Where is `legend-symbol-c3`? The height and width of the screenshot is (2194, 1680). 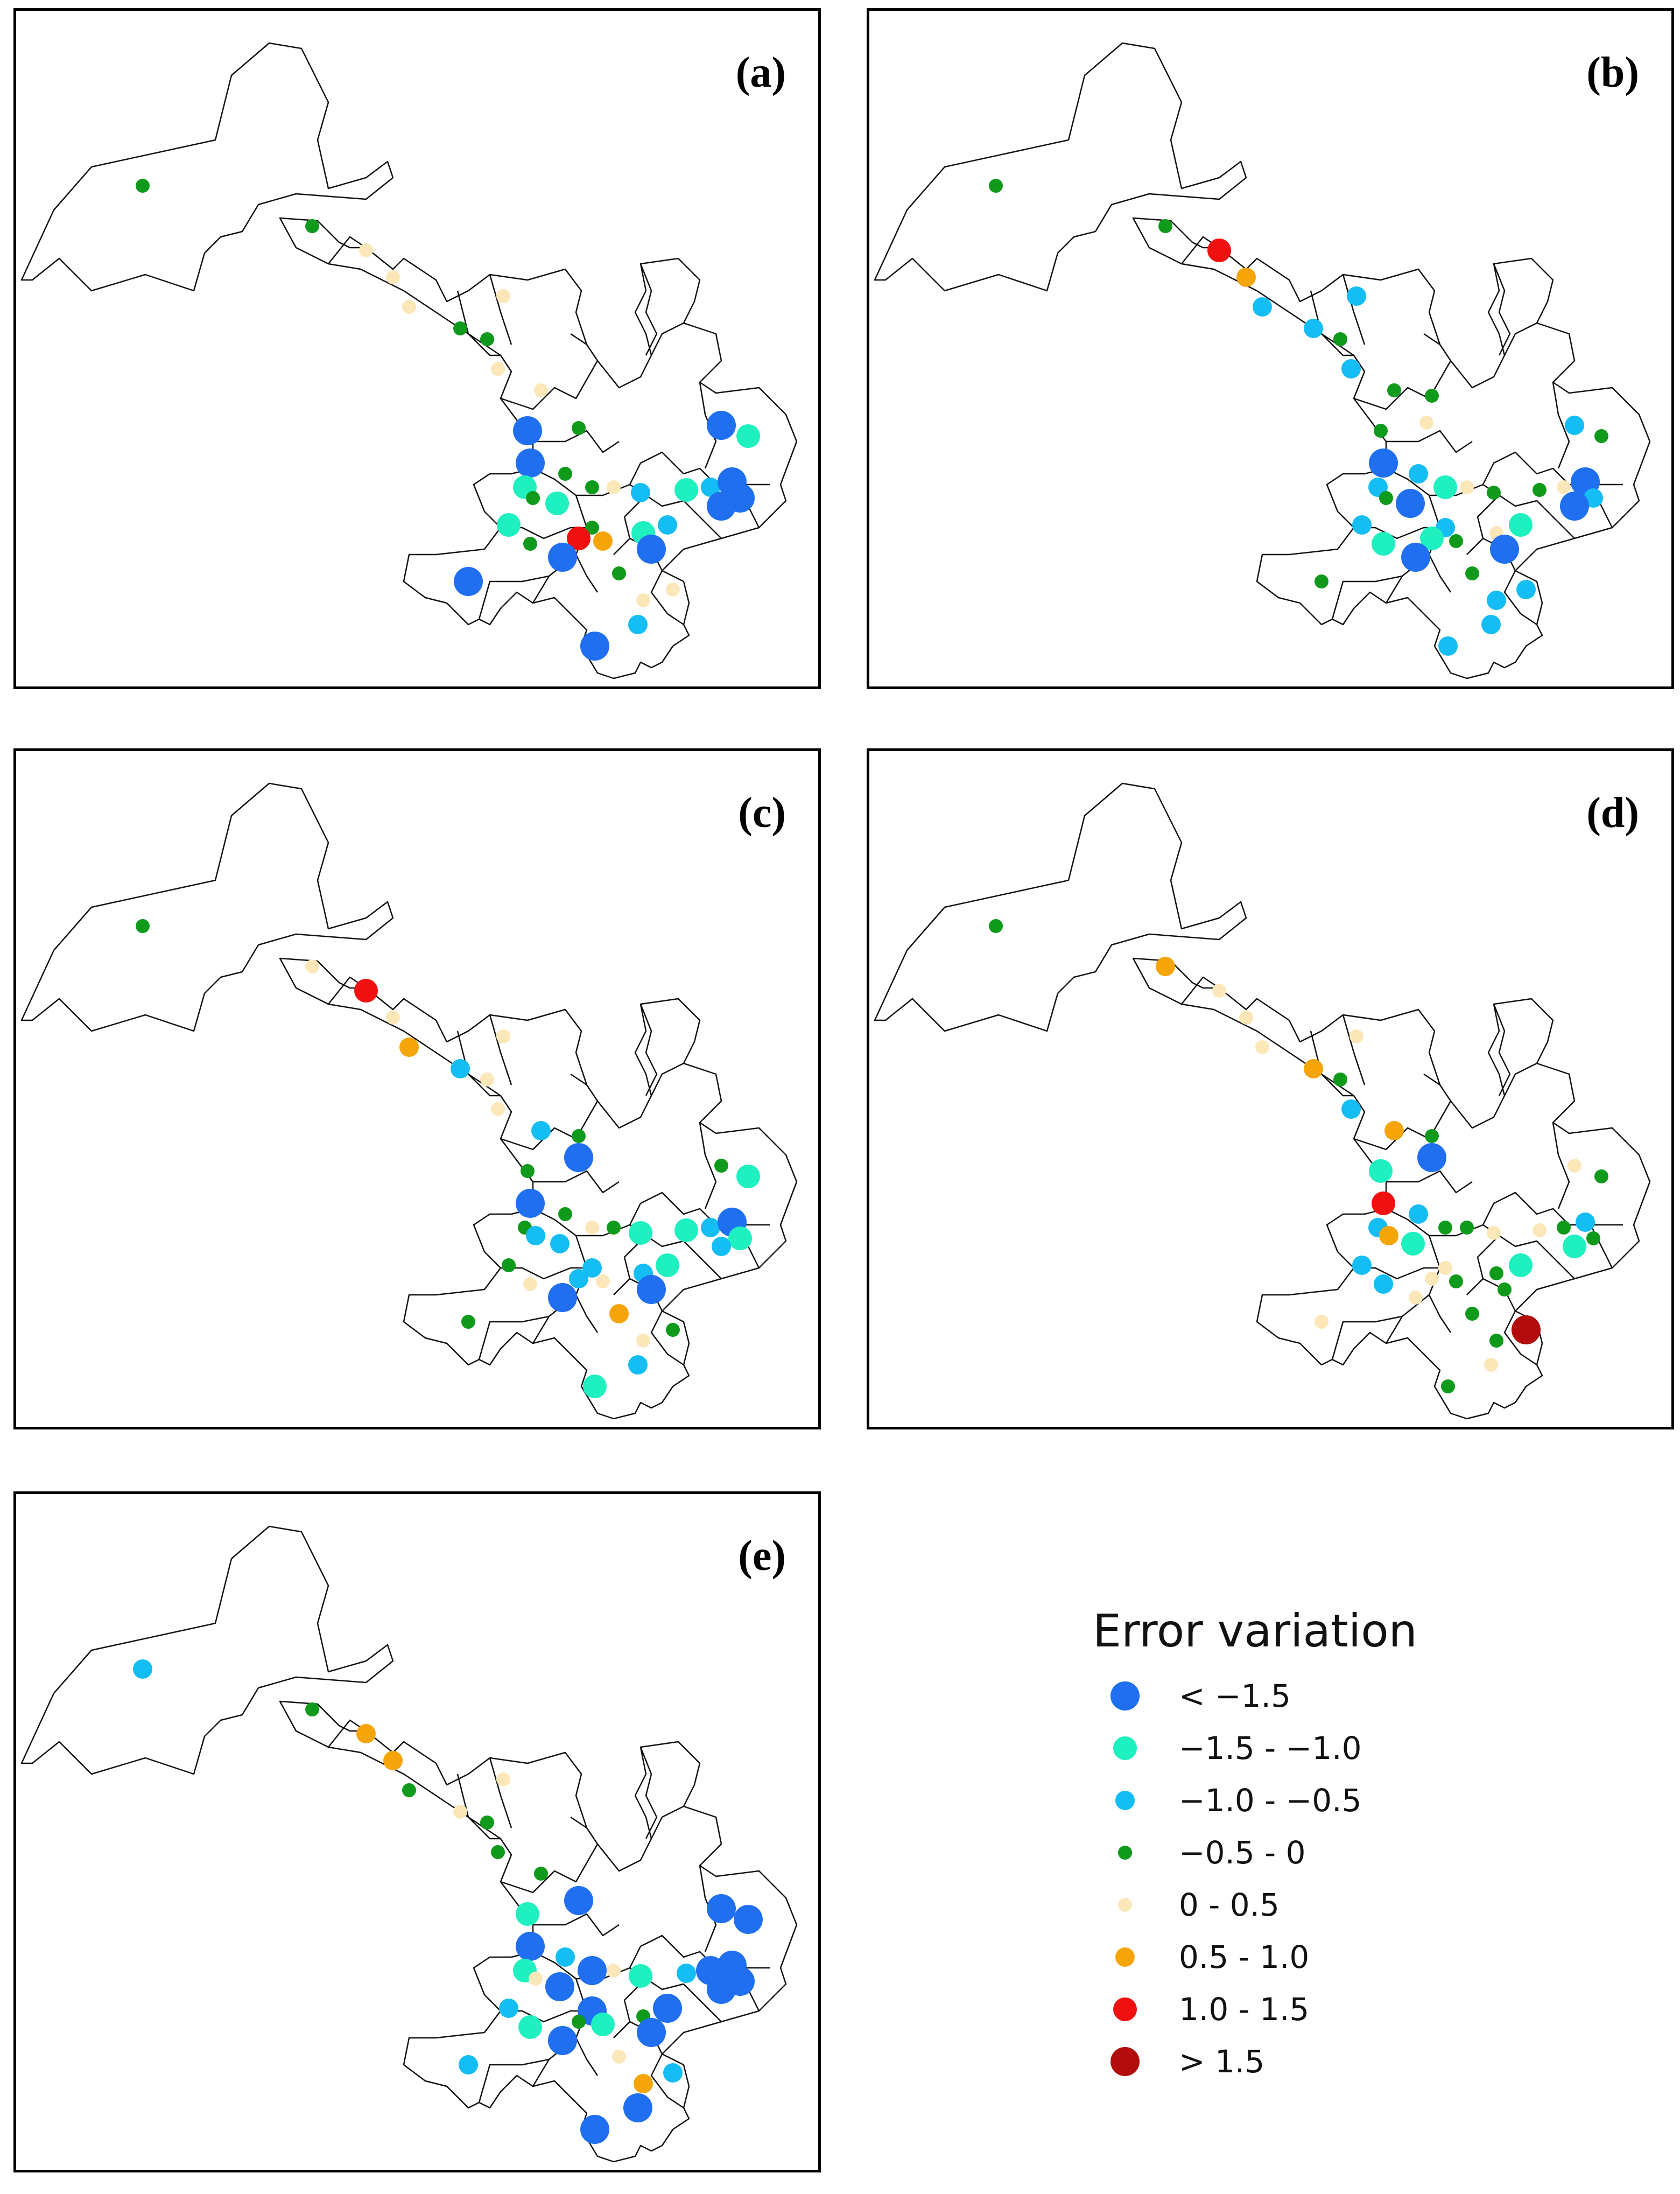 legend-symbol-c3 is located at coordinates (1125, 1801).